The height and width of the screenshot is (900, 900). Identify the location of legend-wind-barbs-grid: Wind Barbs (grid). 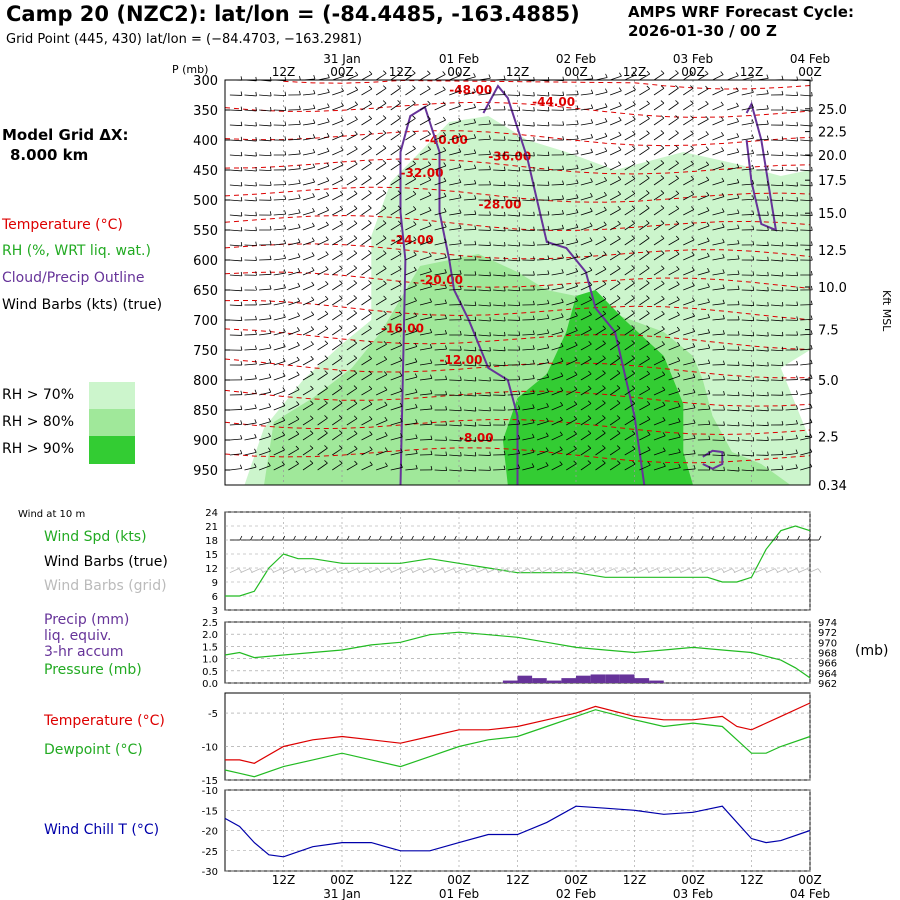
(105, 586).